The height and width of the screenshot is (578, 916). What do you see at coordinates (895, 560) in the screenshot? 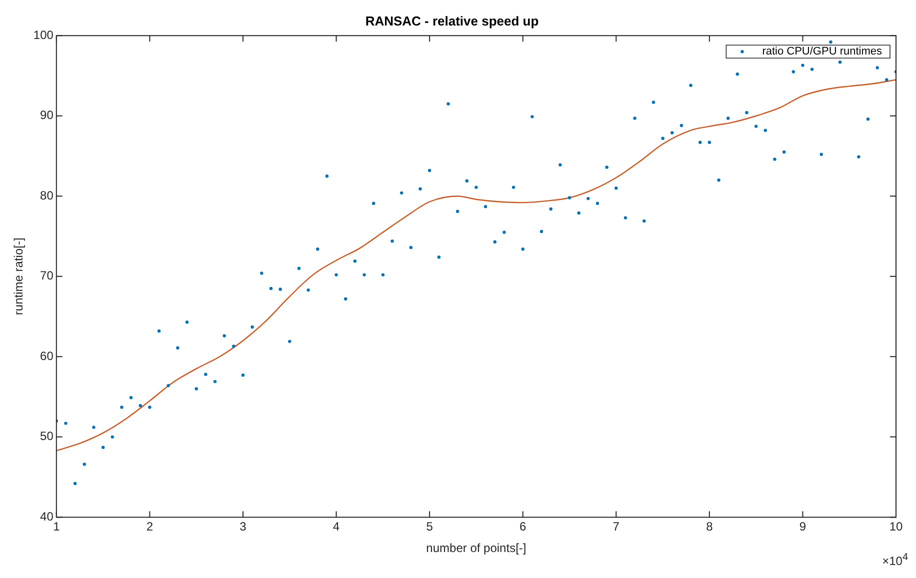
I see `text: ×10$^{4}$` at bounding box center [895, 560].